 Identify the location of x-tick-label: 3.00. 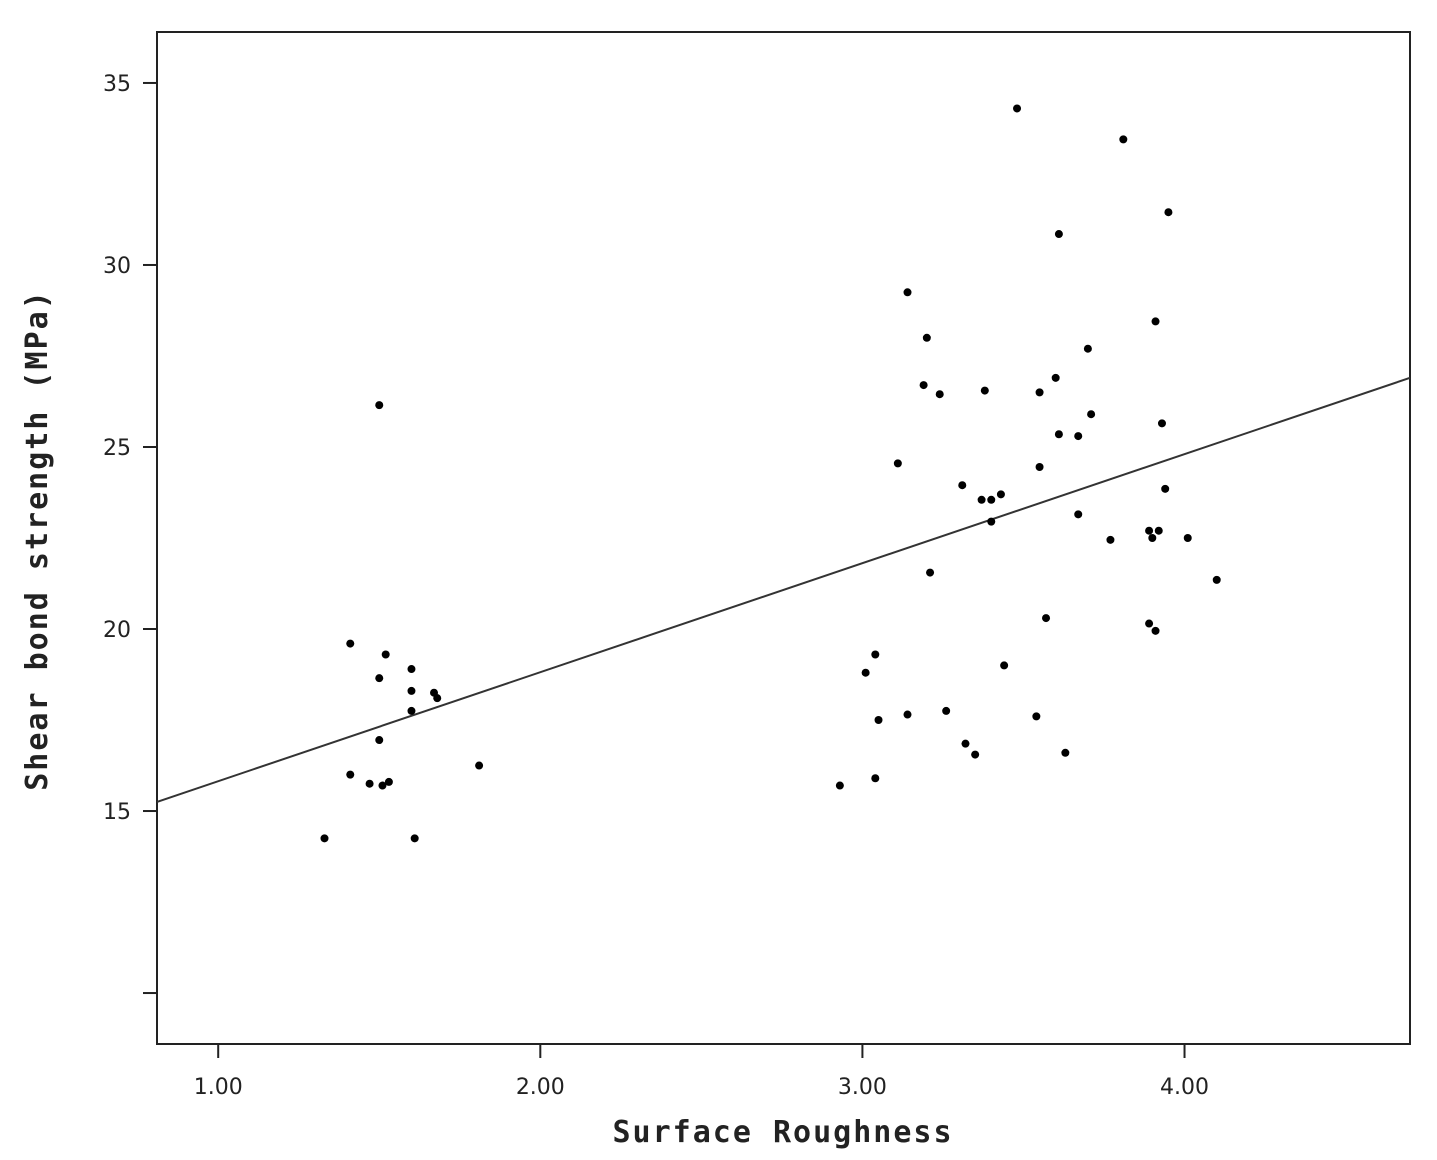
(862, 1087).